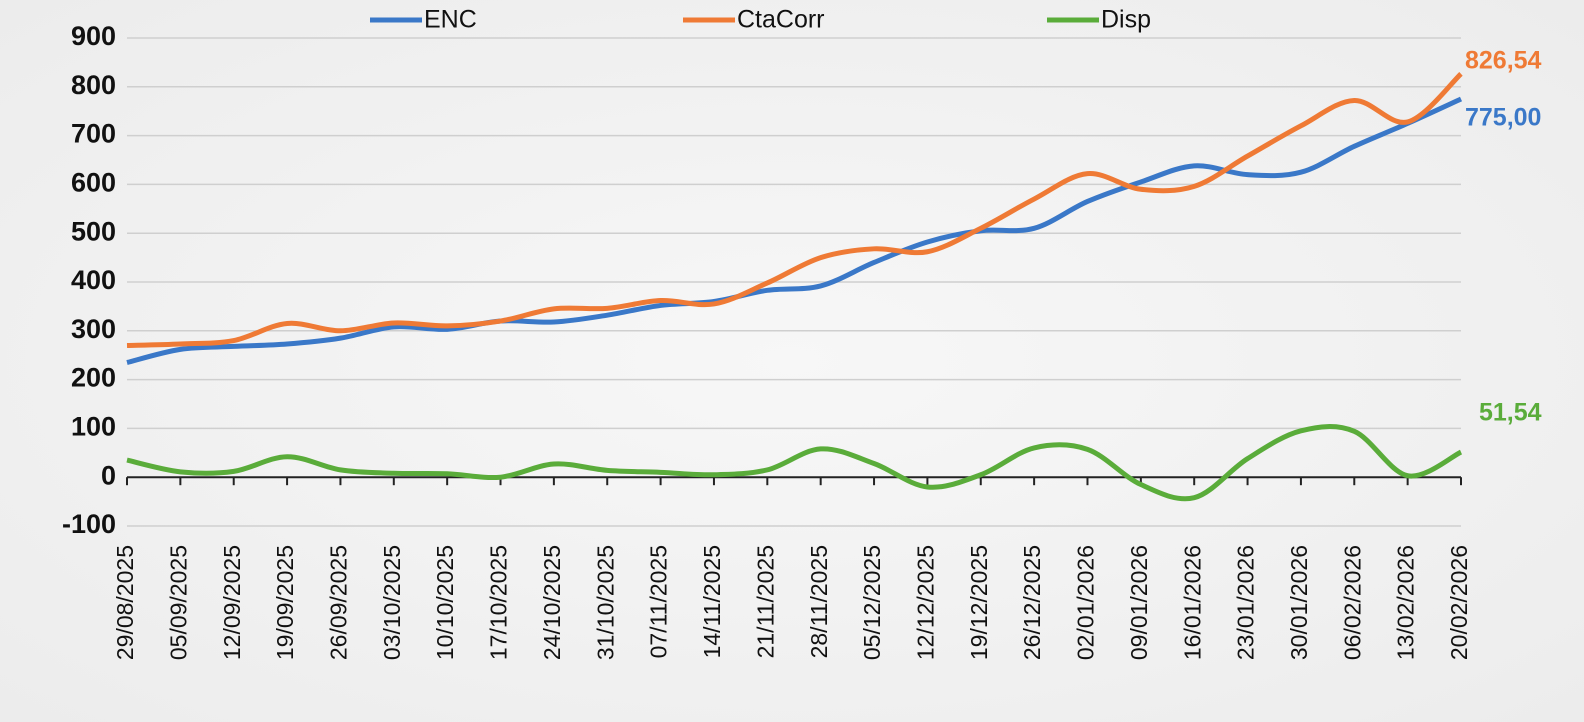 The height and width of the screenshot is (722, 1584). What do you see at coordinates (339, 602) in the screenshot?
I see `x-tick-label: 26/09/2025` at bounding box center [339, 602].